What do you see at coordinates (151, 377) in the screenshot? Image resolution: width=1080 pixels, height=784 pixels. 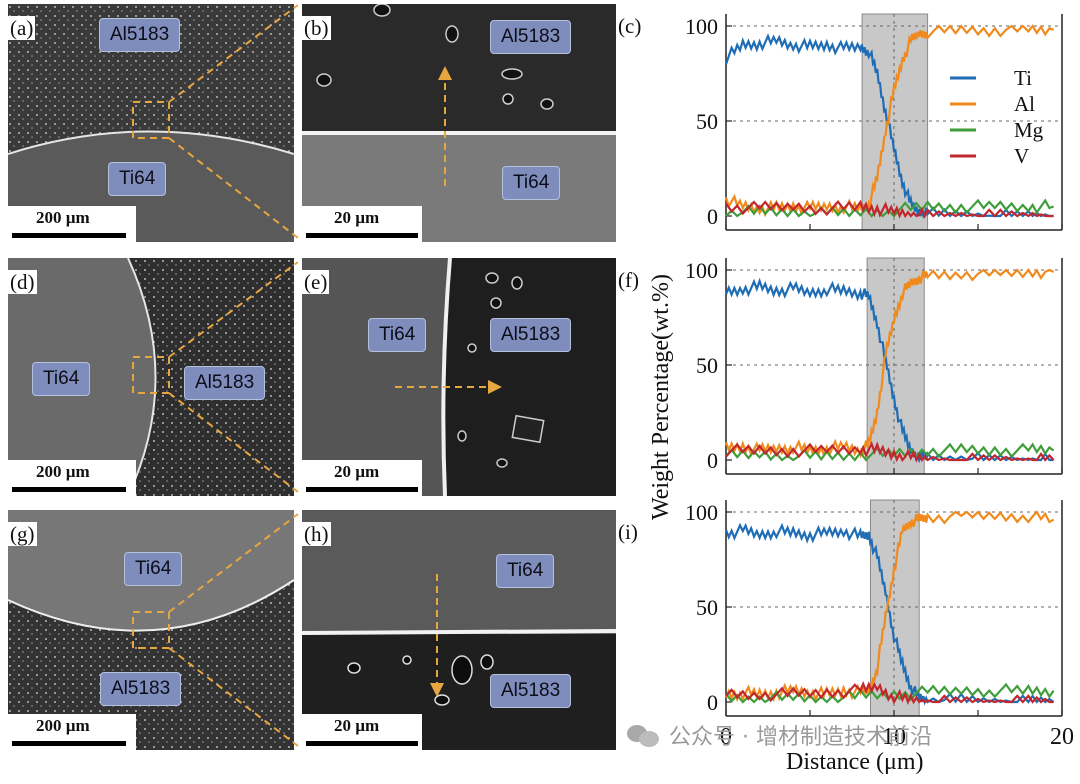 I see `sem-panel-d: (d) Ti64 Al5183 200 µm` at bounding box center [151, 377].